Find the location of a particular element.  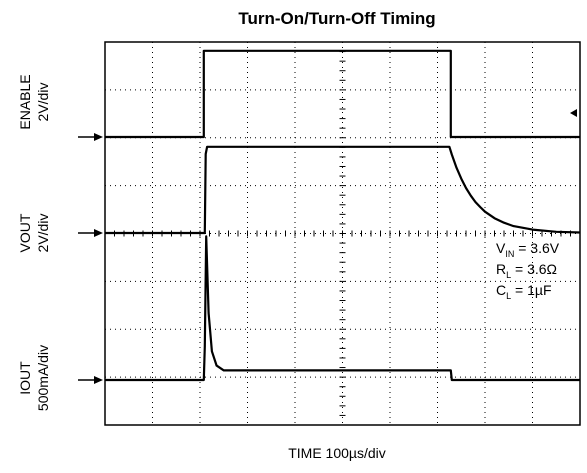

test-conditions: VIN = 3.6V RL = 3.6Ω CL = 1µF is located at coordinates (528, 270).